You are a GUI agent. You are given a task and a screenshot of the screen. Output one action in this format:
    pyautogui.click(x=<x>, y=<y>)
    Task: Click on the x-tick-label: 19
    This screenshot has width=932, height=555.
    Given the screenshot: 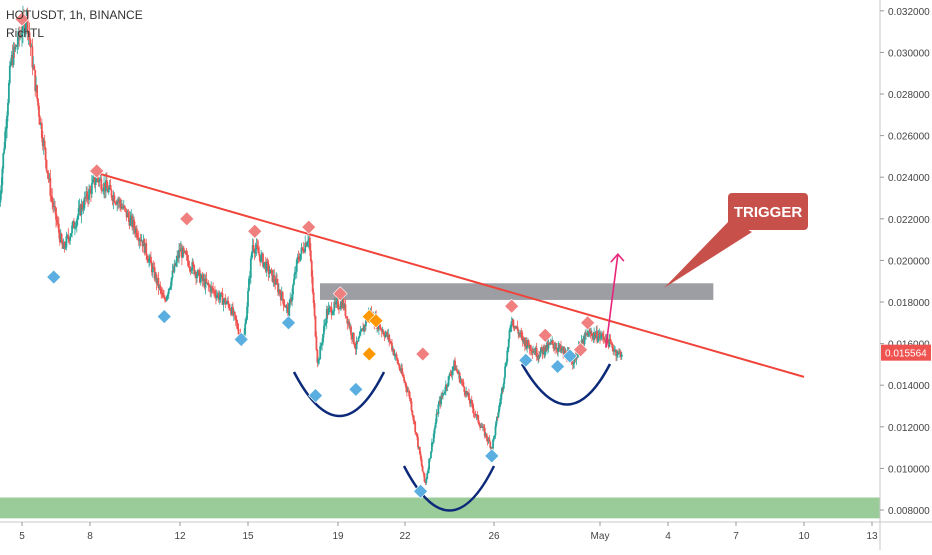 What is the action you would take?
    pyautogui.click(x=338, y=536)
    